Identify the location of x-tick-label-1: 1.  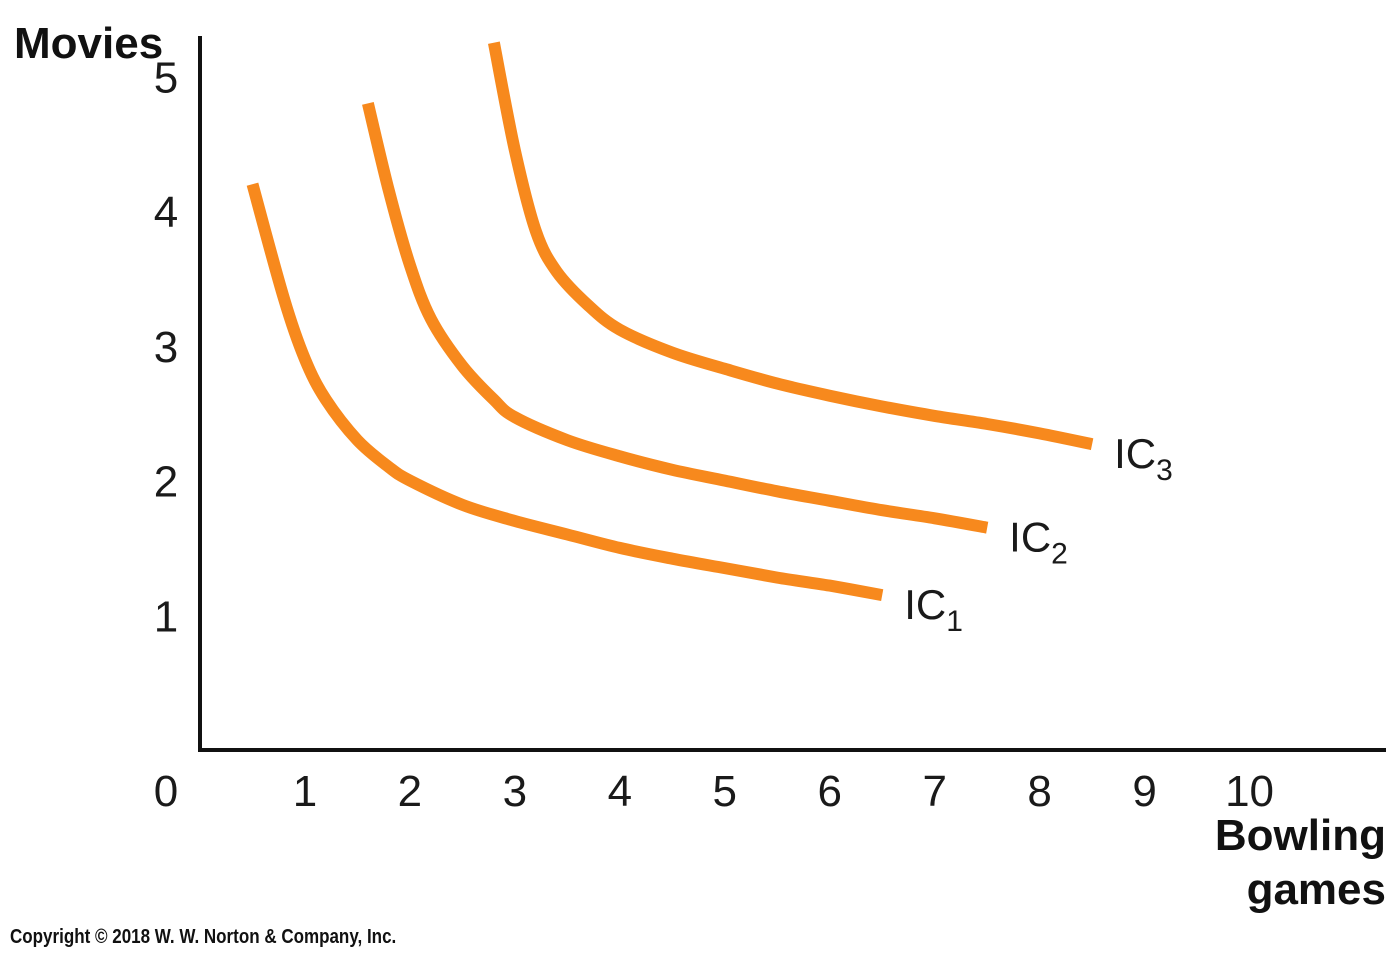
(305, 791).